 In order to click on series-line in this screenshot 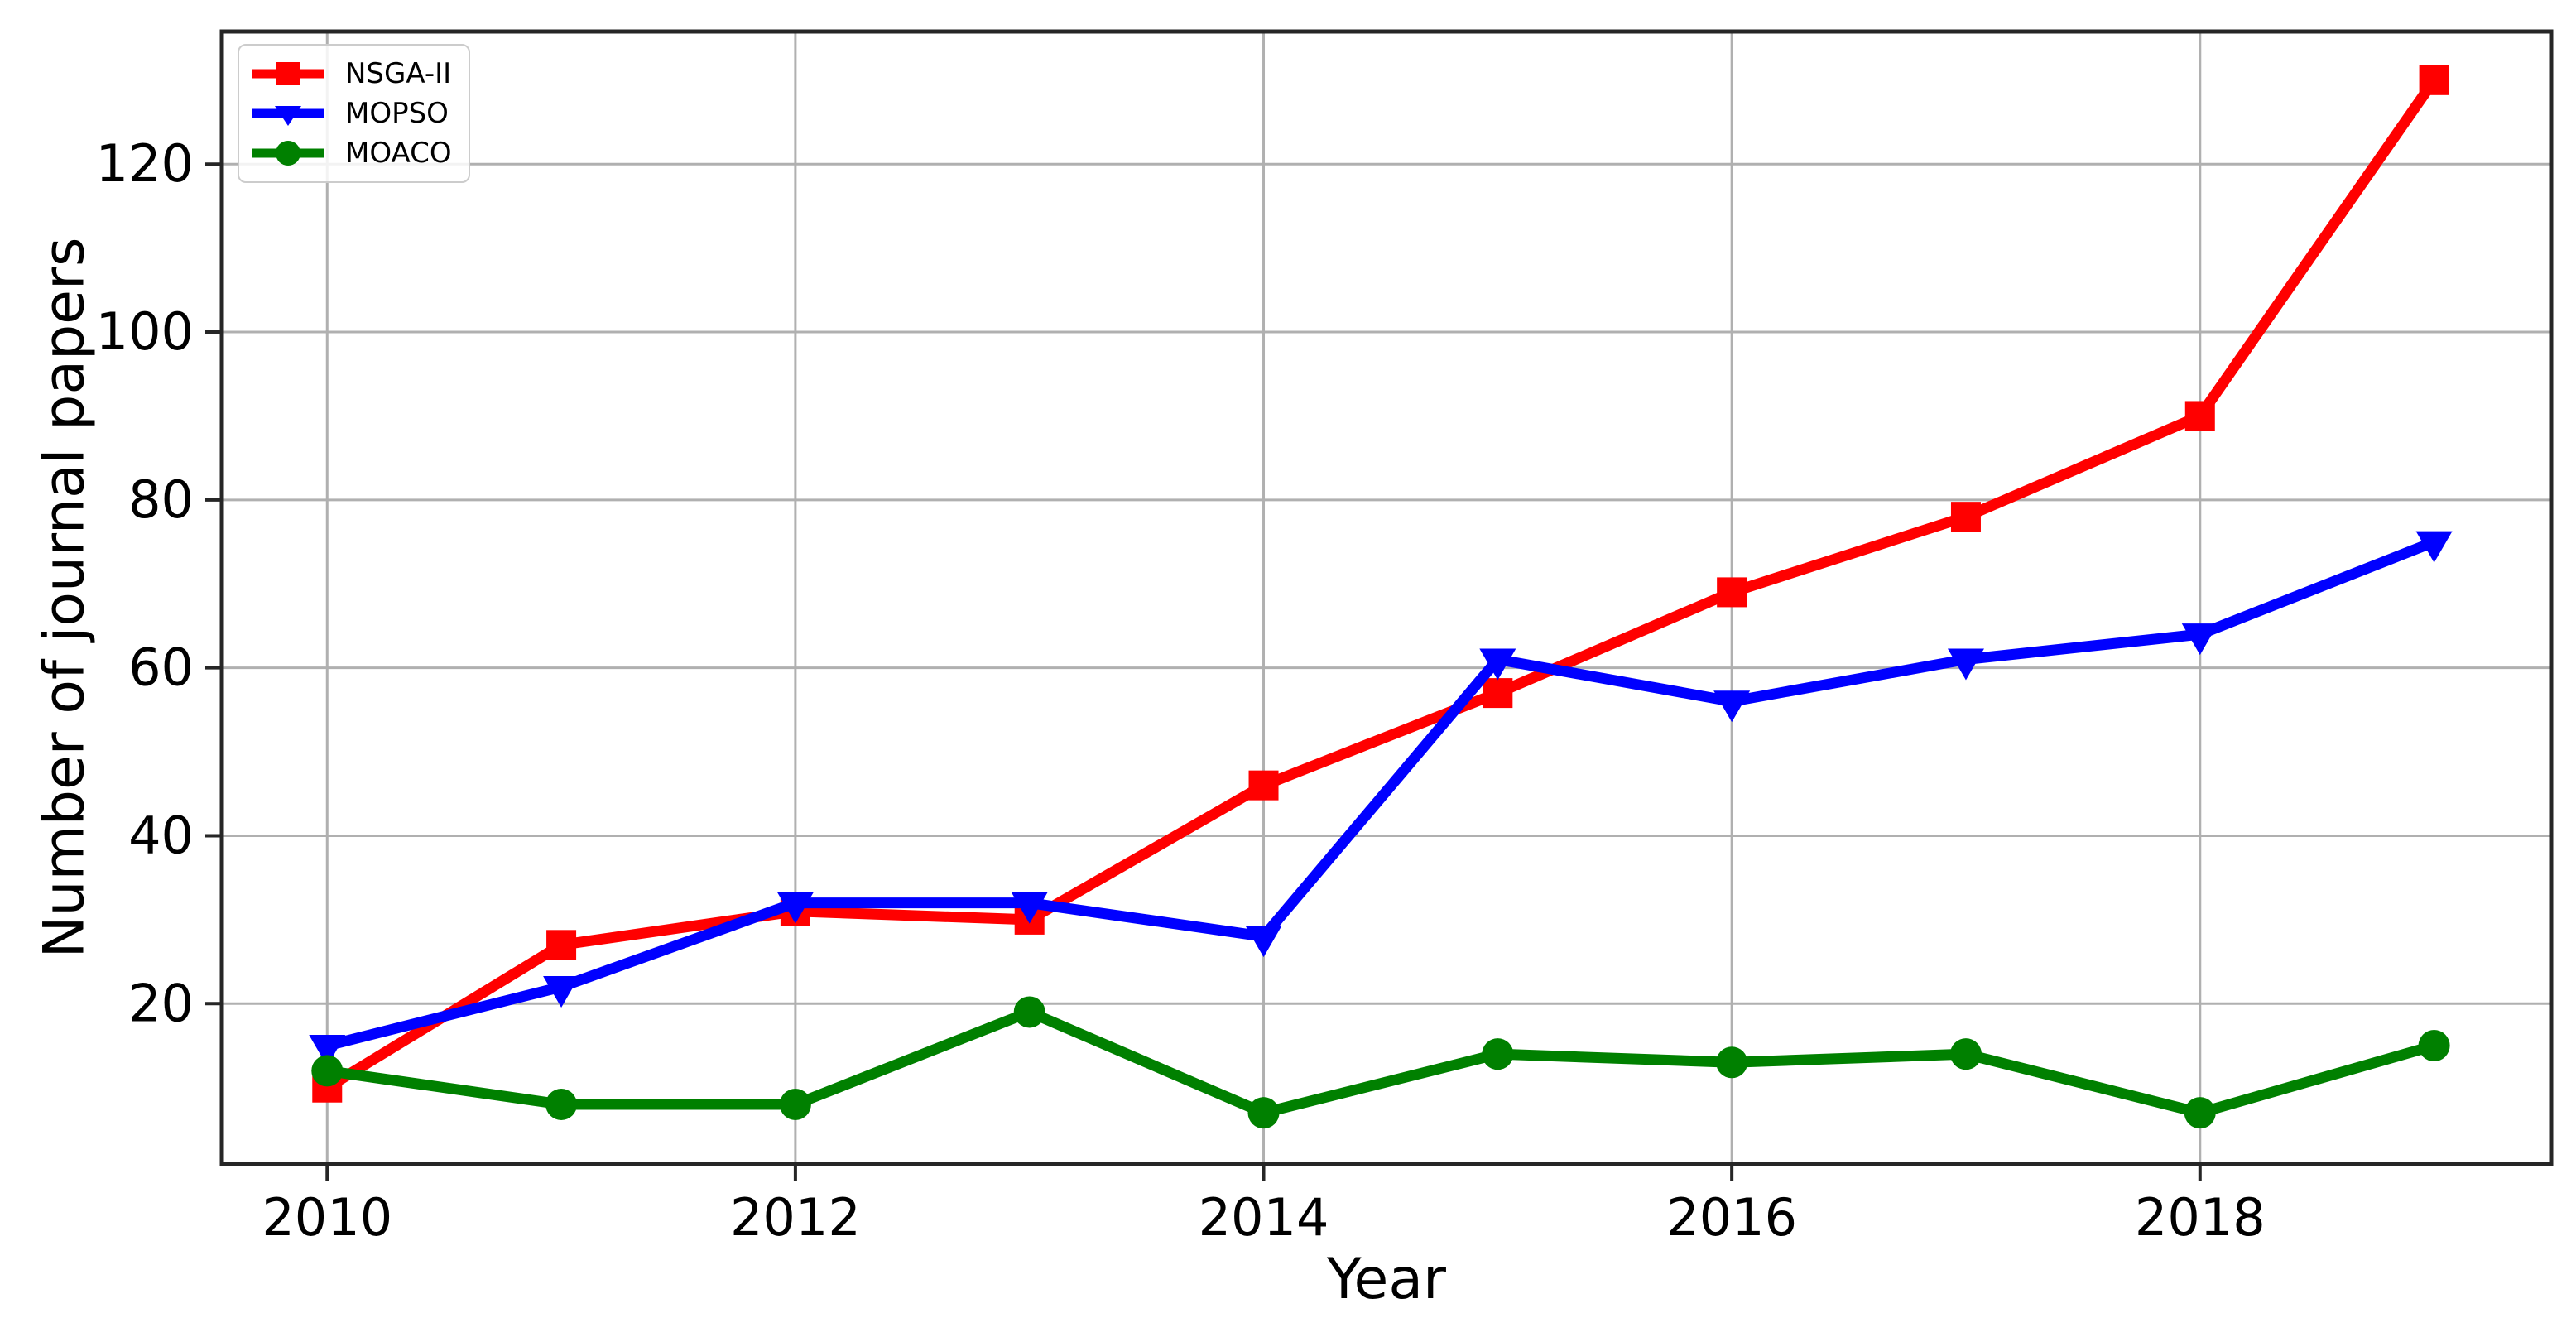, I will do `click(1380, 1062)`.